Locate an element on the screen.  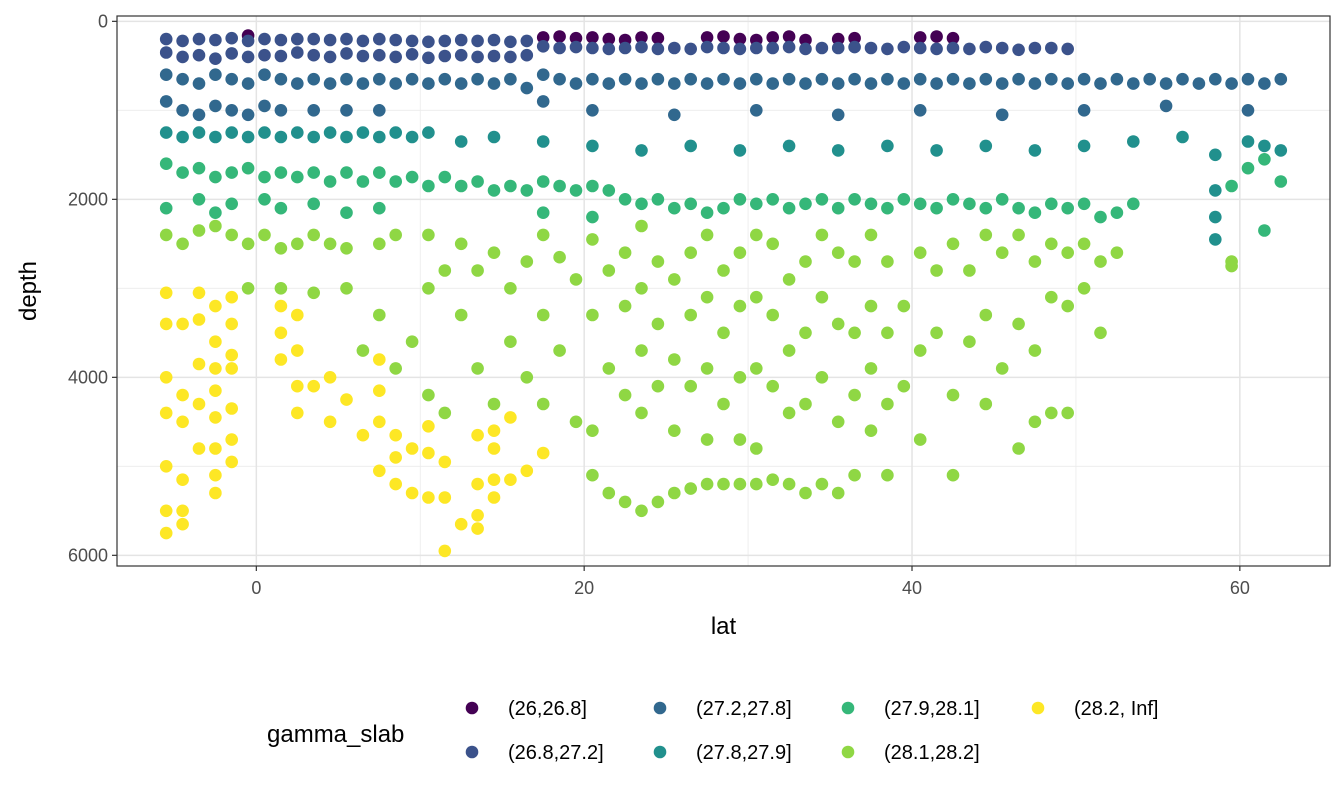
legend-label: (28.2, Inf] is located at coordinates (1116, 709).